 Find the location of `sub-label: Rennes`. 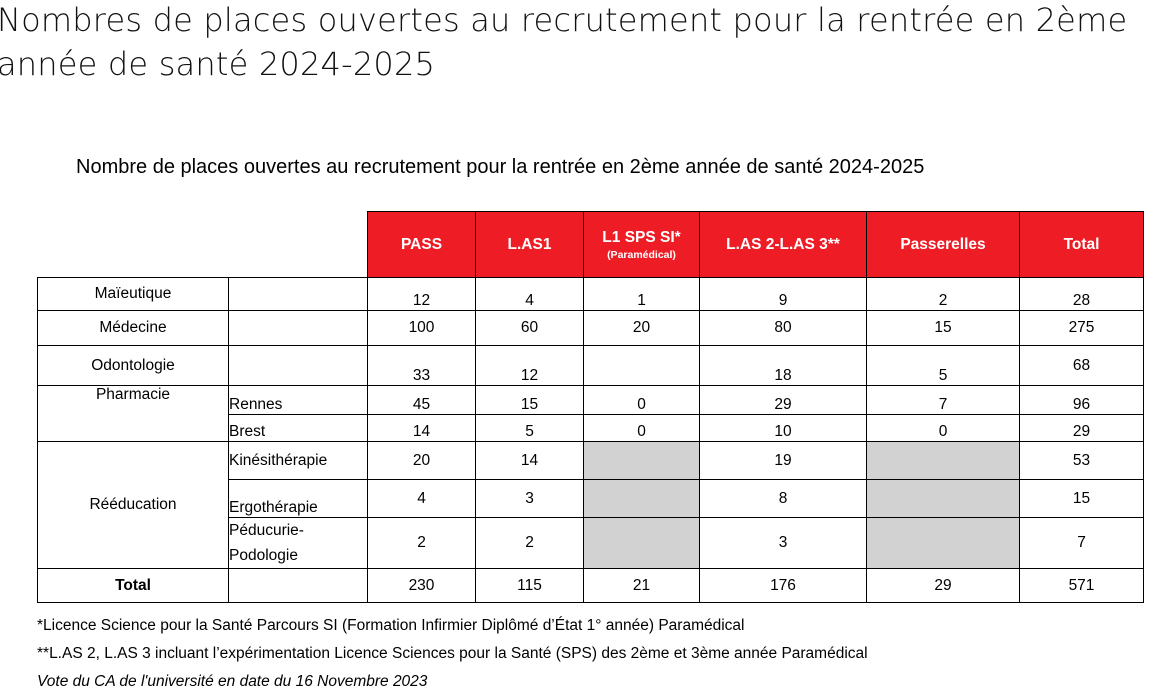

sub-label: Rennes is located at coordinates (298, 400).